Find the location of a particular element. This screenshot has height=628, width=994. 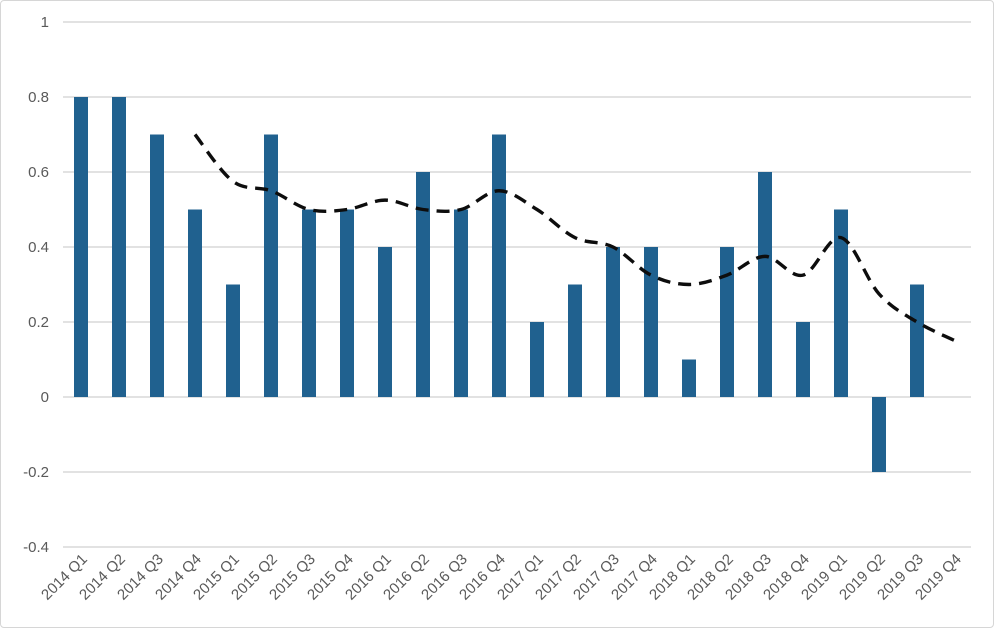

bar-2014-q4 is located at coordinates (195, 303).